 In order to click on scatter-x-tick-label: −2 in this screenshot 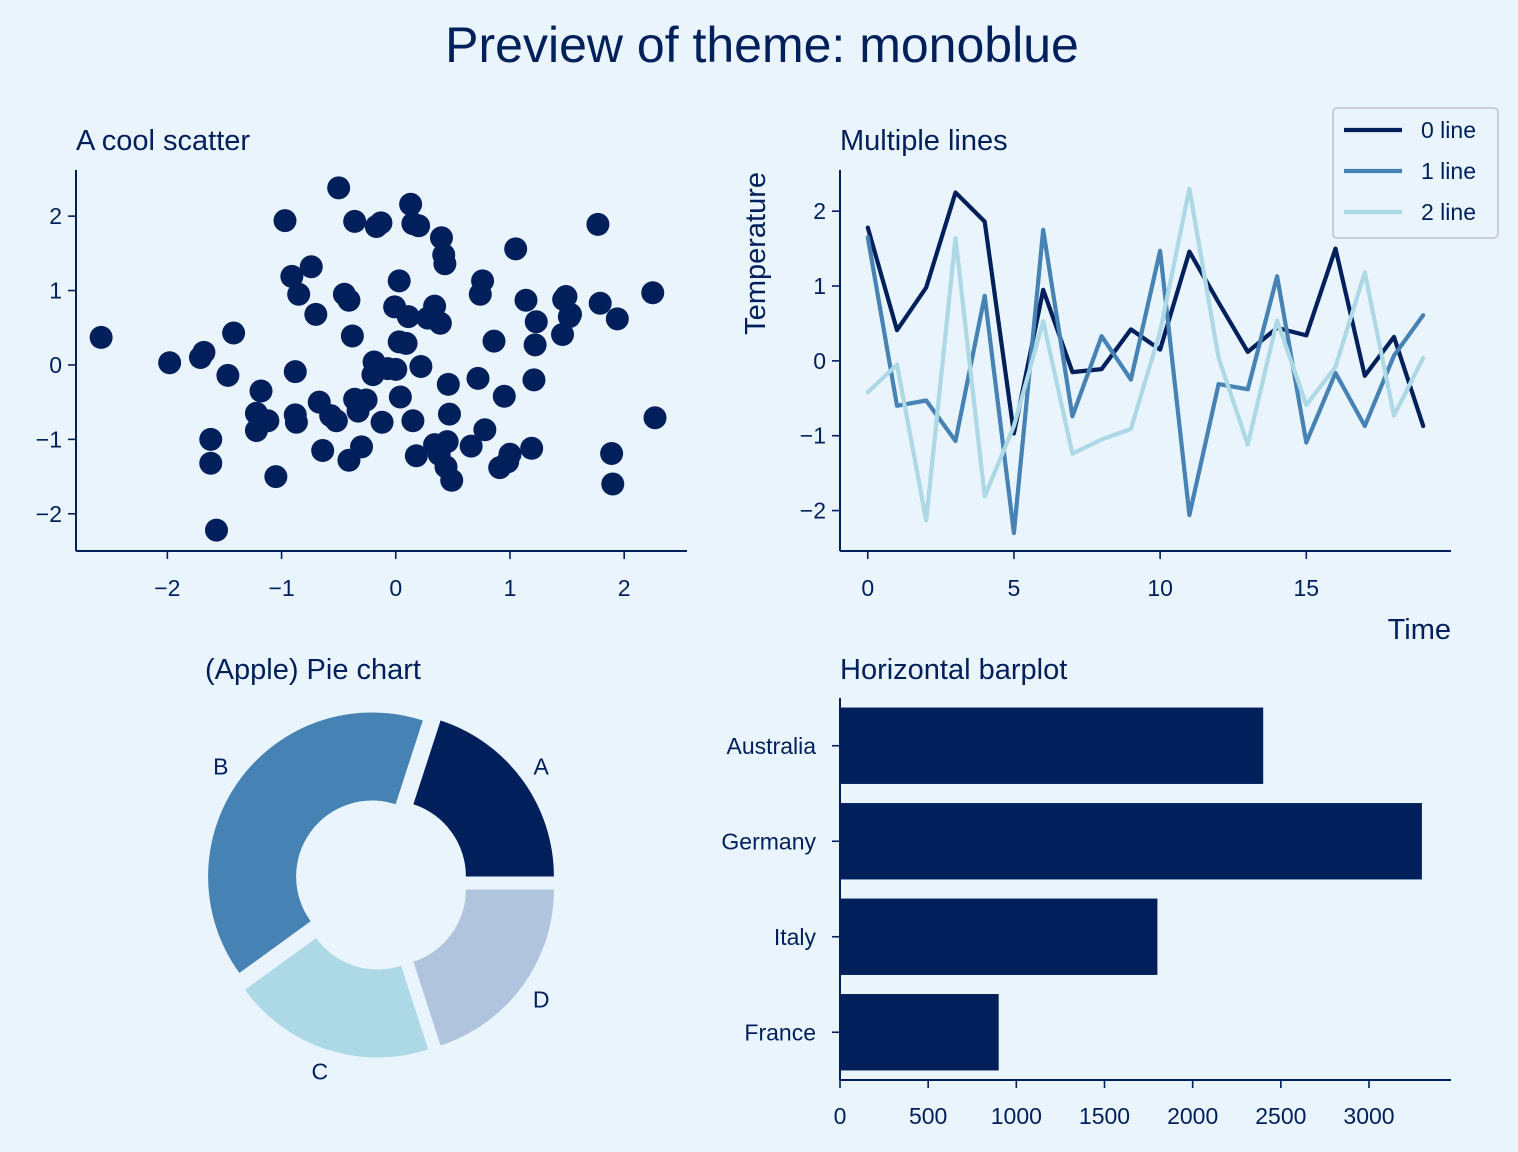, I will do `click(167, 588)`.